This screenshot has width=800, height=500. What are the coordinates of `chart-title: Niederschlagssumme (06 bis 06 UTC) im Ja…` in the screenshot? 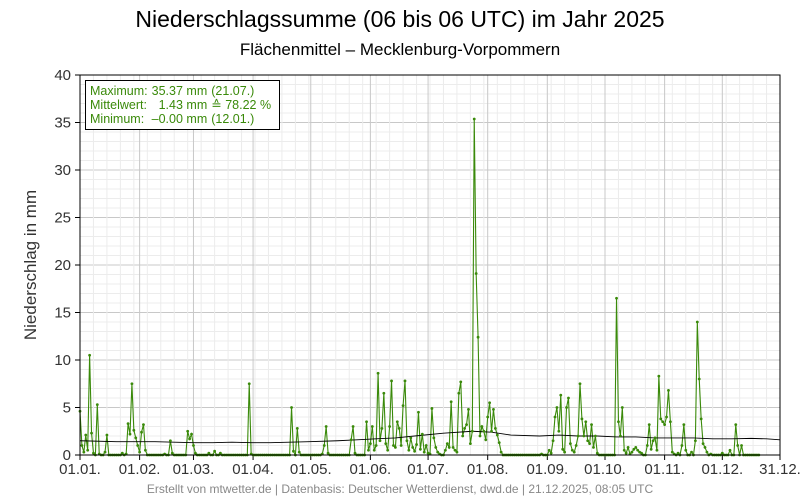 It's located at (400, 19).